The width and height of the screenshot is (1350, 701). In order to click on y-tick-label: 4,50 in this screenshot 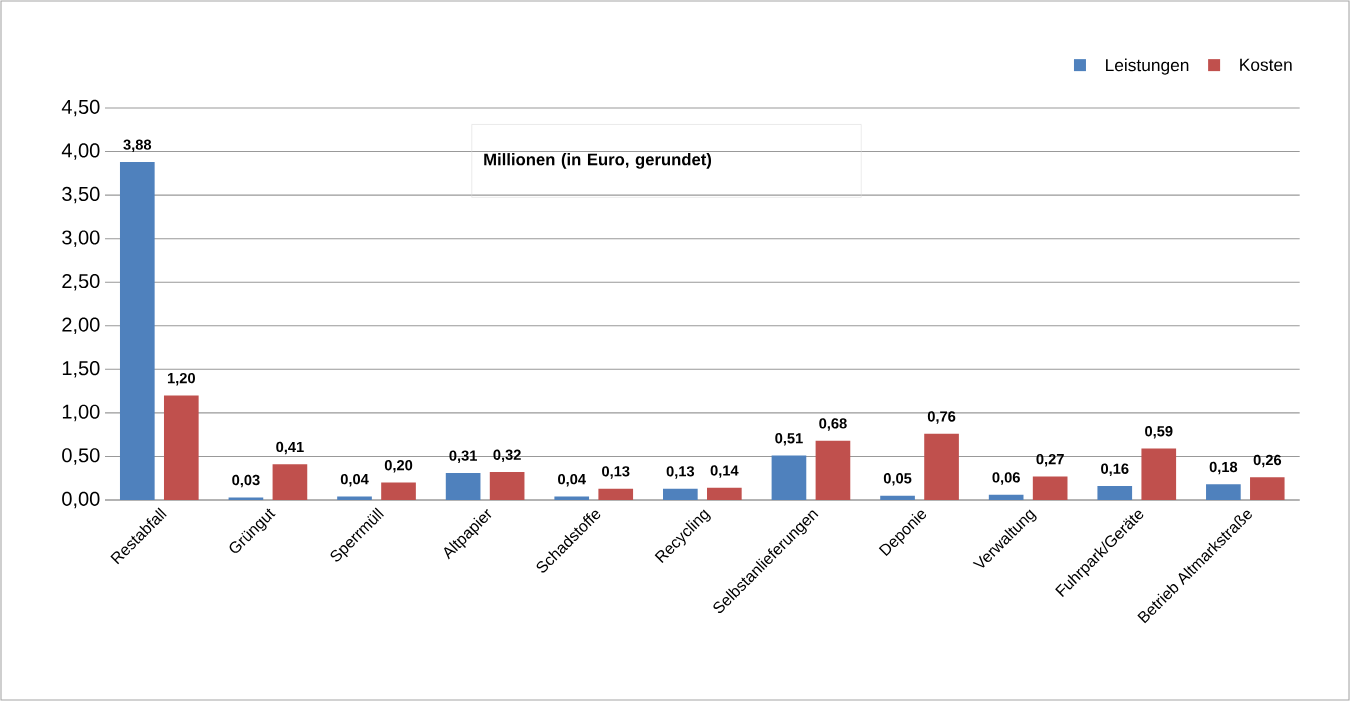, I will do `click(80, 108)`.